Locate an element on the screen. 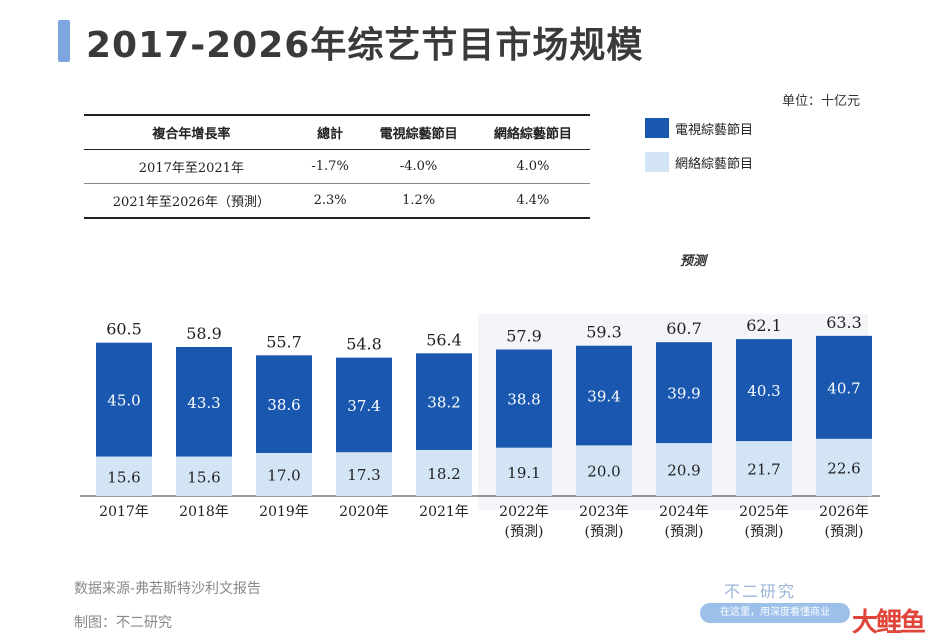 Image resolution: width=940 pixels, height=644 pixels. chart-legend: 電視綜藝節目 網絡綜藝節目 is located at coordinates (699, 152).